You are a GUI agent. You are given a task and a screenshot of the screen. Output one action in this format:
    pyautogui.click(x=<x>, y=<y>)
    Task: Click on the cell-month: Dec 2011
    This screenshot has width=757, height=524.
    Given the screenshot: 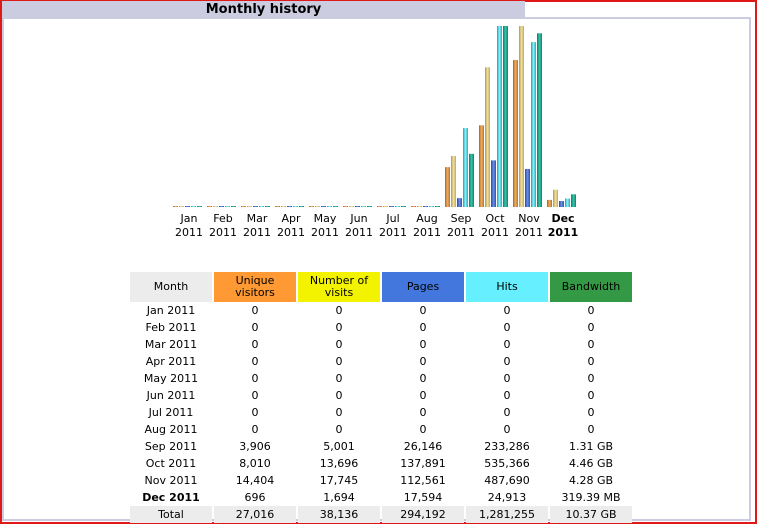 What is the action you would take?
    pyautogui.click(x=171, y=497)
    